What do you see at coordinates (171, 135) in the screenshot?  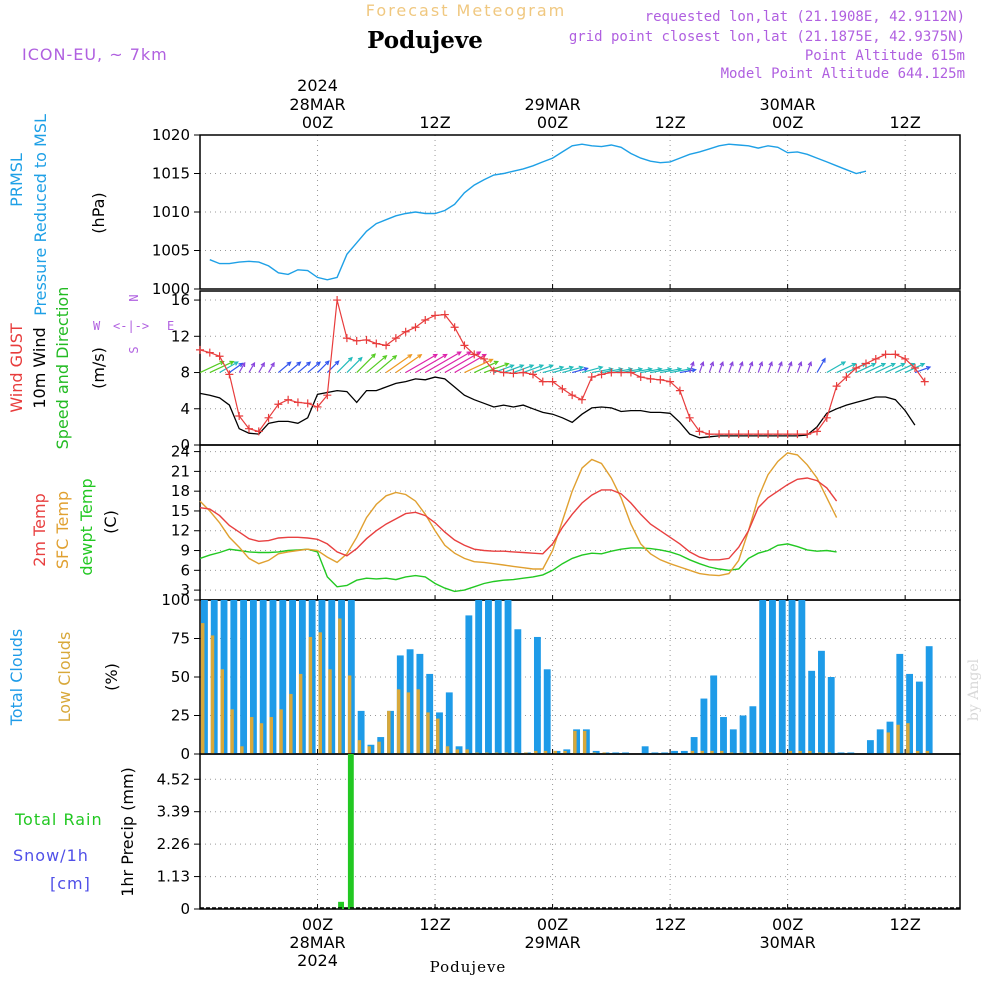 I see `y-tick-label: 1020` at bounding box center [171, 135].